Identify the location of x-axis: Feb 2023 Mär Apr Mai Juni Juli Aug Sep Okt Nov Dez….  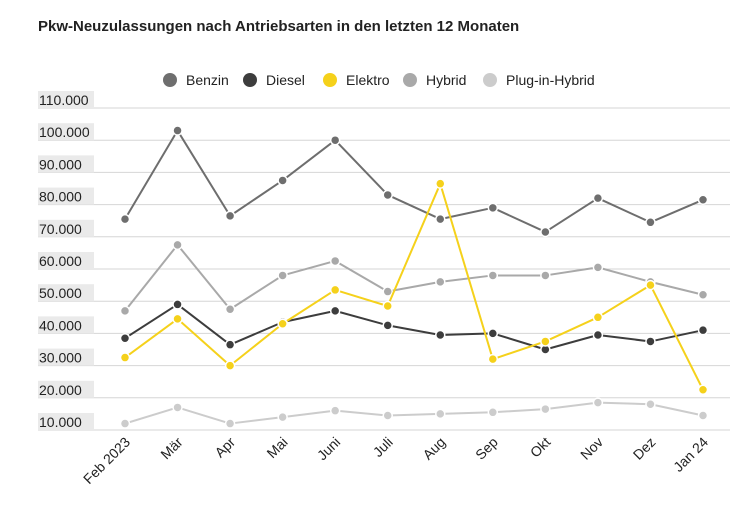
(395, 460).